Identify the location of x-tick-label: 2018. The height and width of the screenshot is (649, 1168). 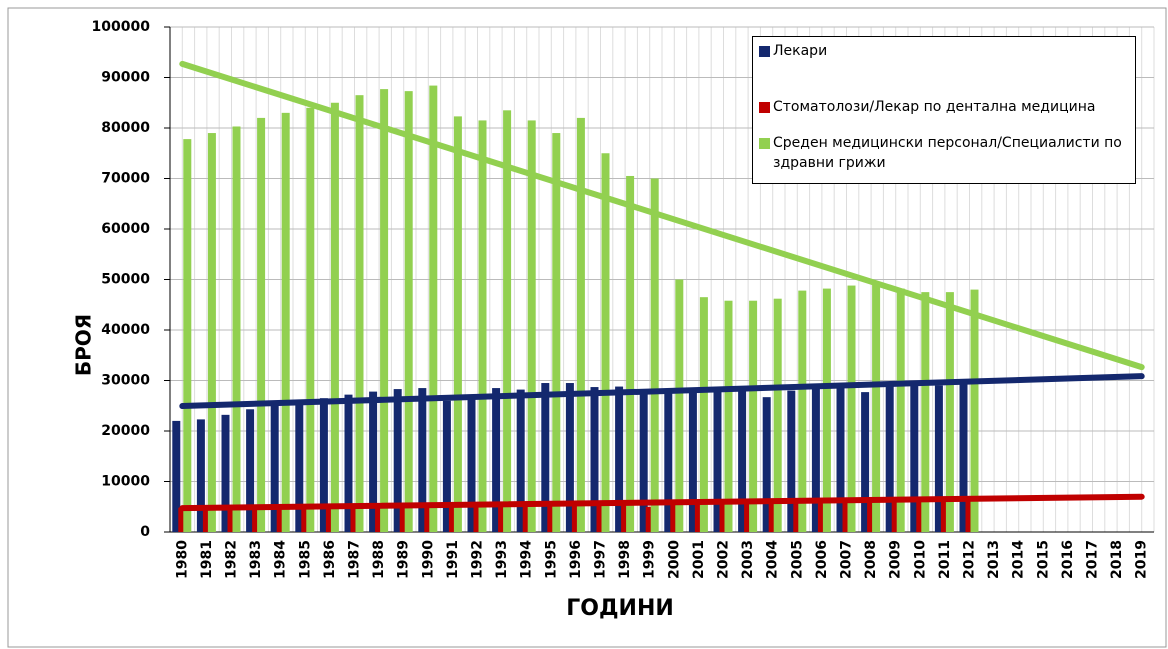
(1117, 559).